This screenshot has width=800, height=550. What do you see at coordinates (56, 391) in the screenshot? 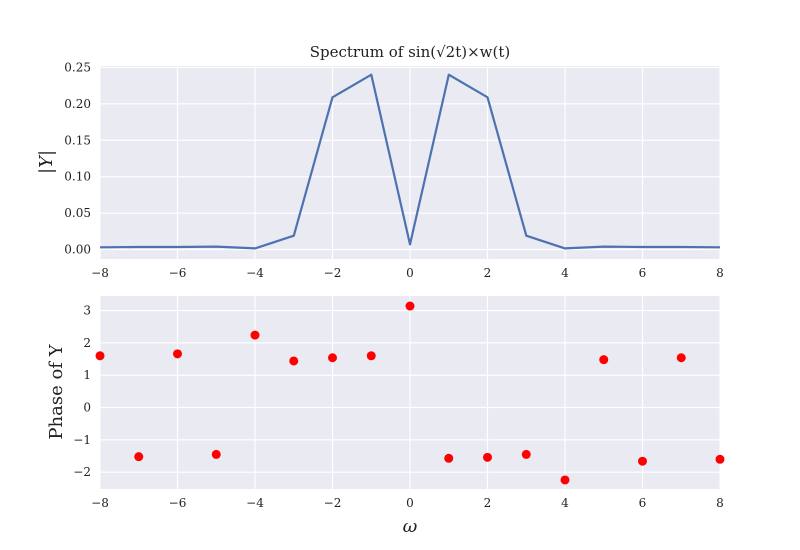
I see `phase-y-axis-label: Phase of Y` at bounding box center [56, 391].